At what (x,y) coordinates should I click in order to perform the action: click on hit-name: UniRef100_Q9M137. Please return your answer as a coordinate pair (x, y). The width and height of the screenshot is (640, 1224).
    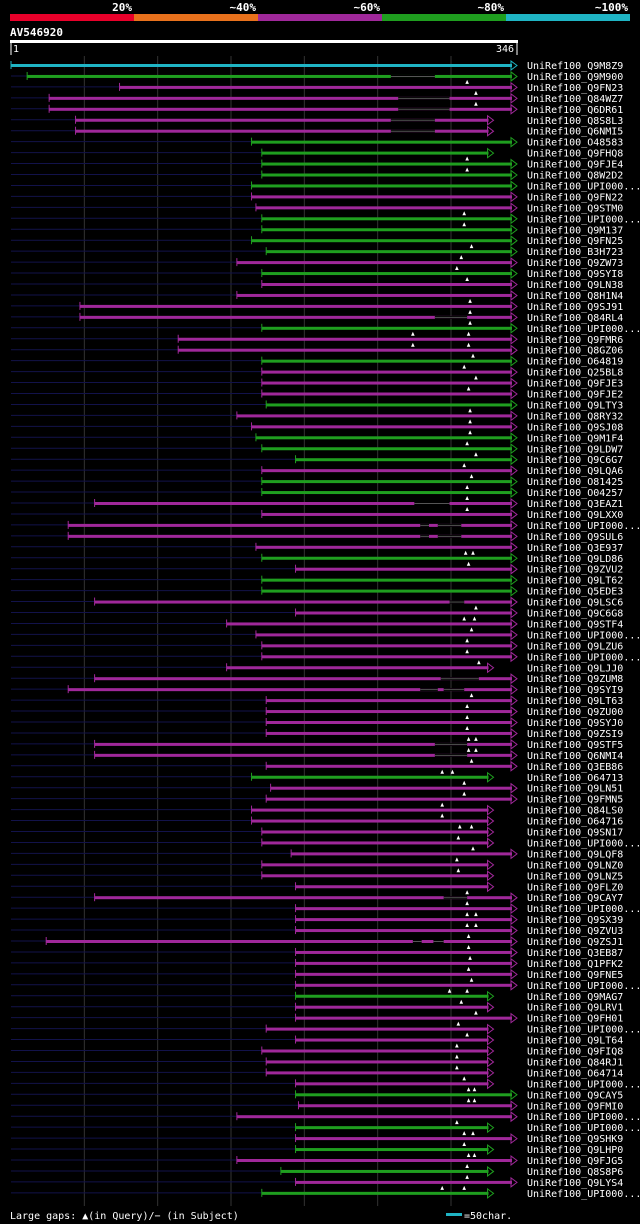
    Looking at the image, I should click on (575, 230).